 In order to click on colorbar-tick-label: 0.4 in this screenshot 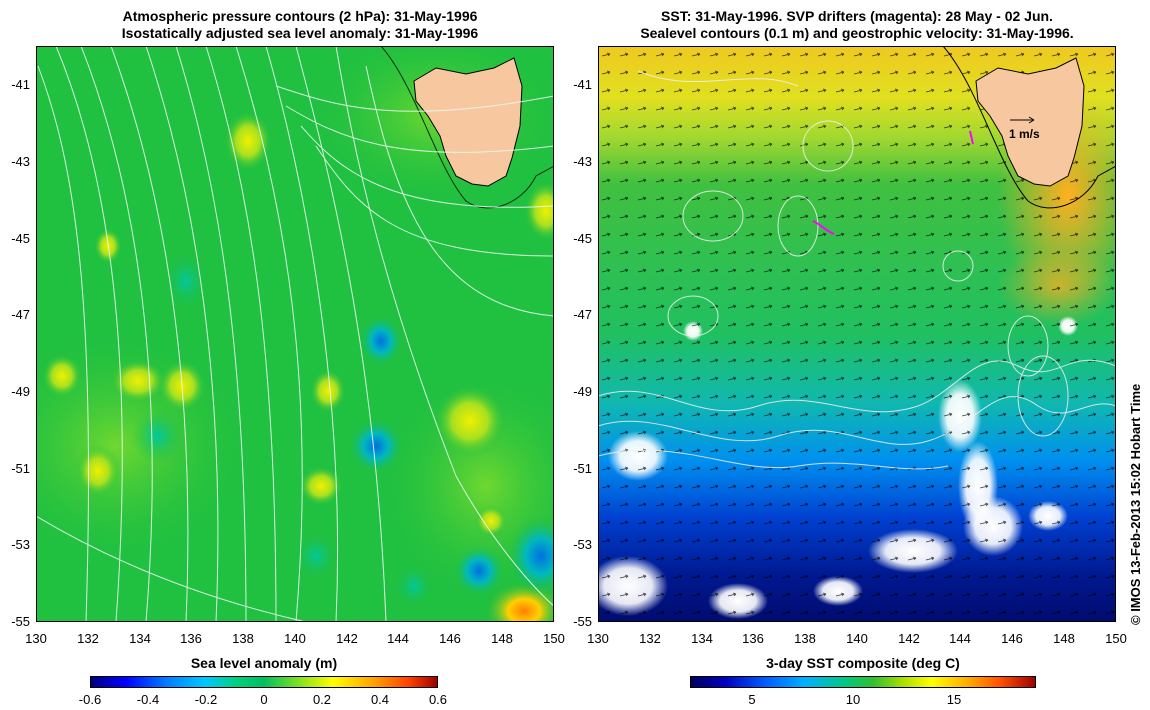, I will do `click(380, 699)`.